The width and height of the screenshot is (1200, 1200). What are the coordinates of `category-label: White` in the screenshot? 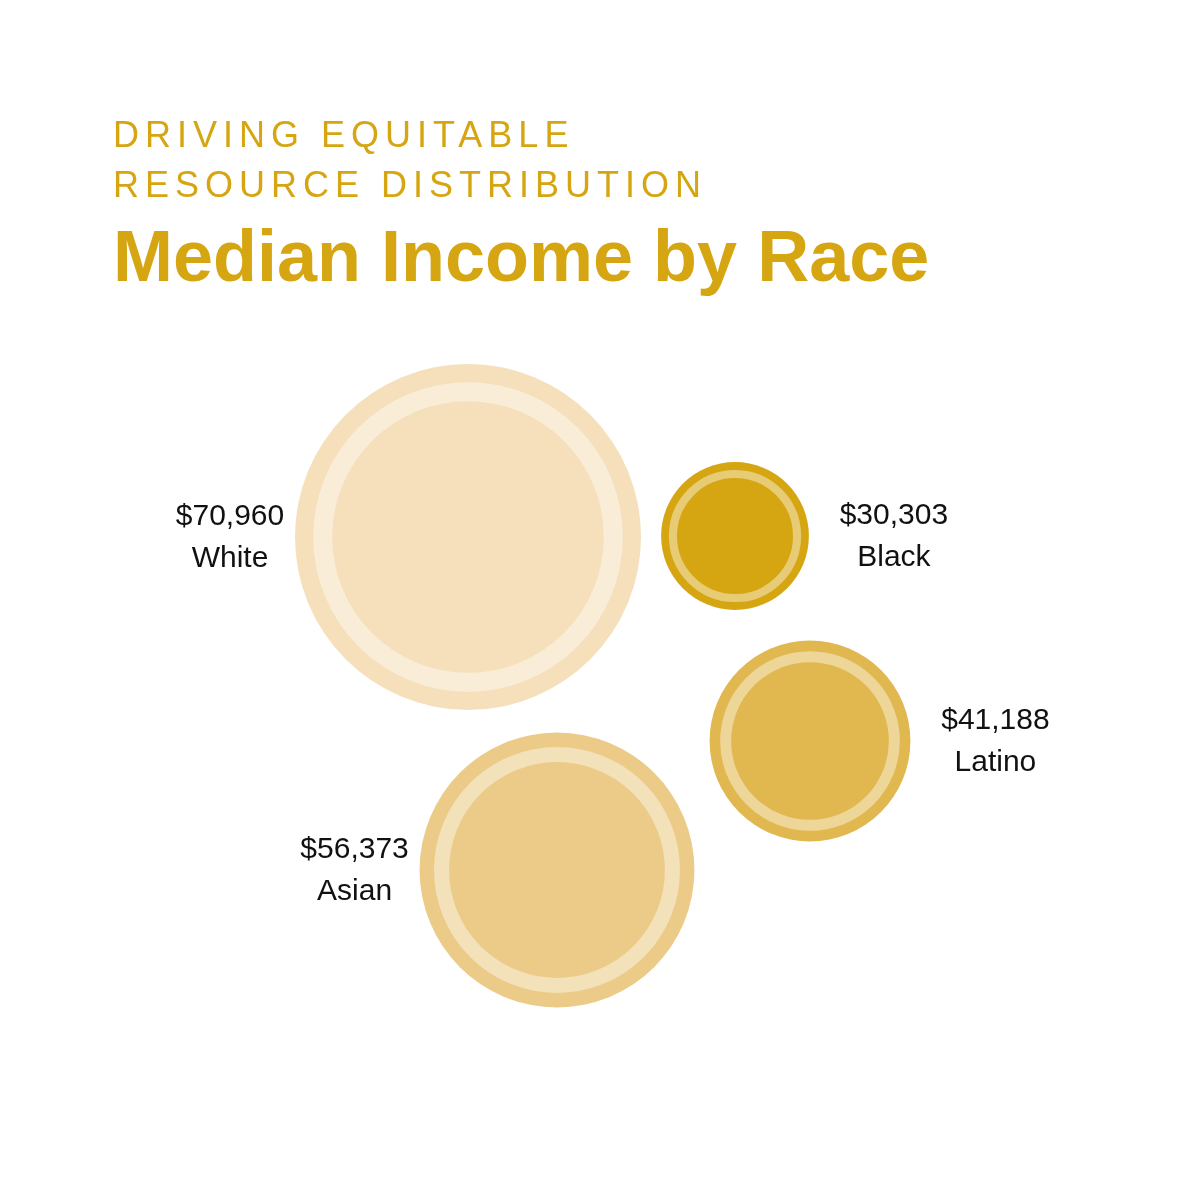 It's located at (230, 557).